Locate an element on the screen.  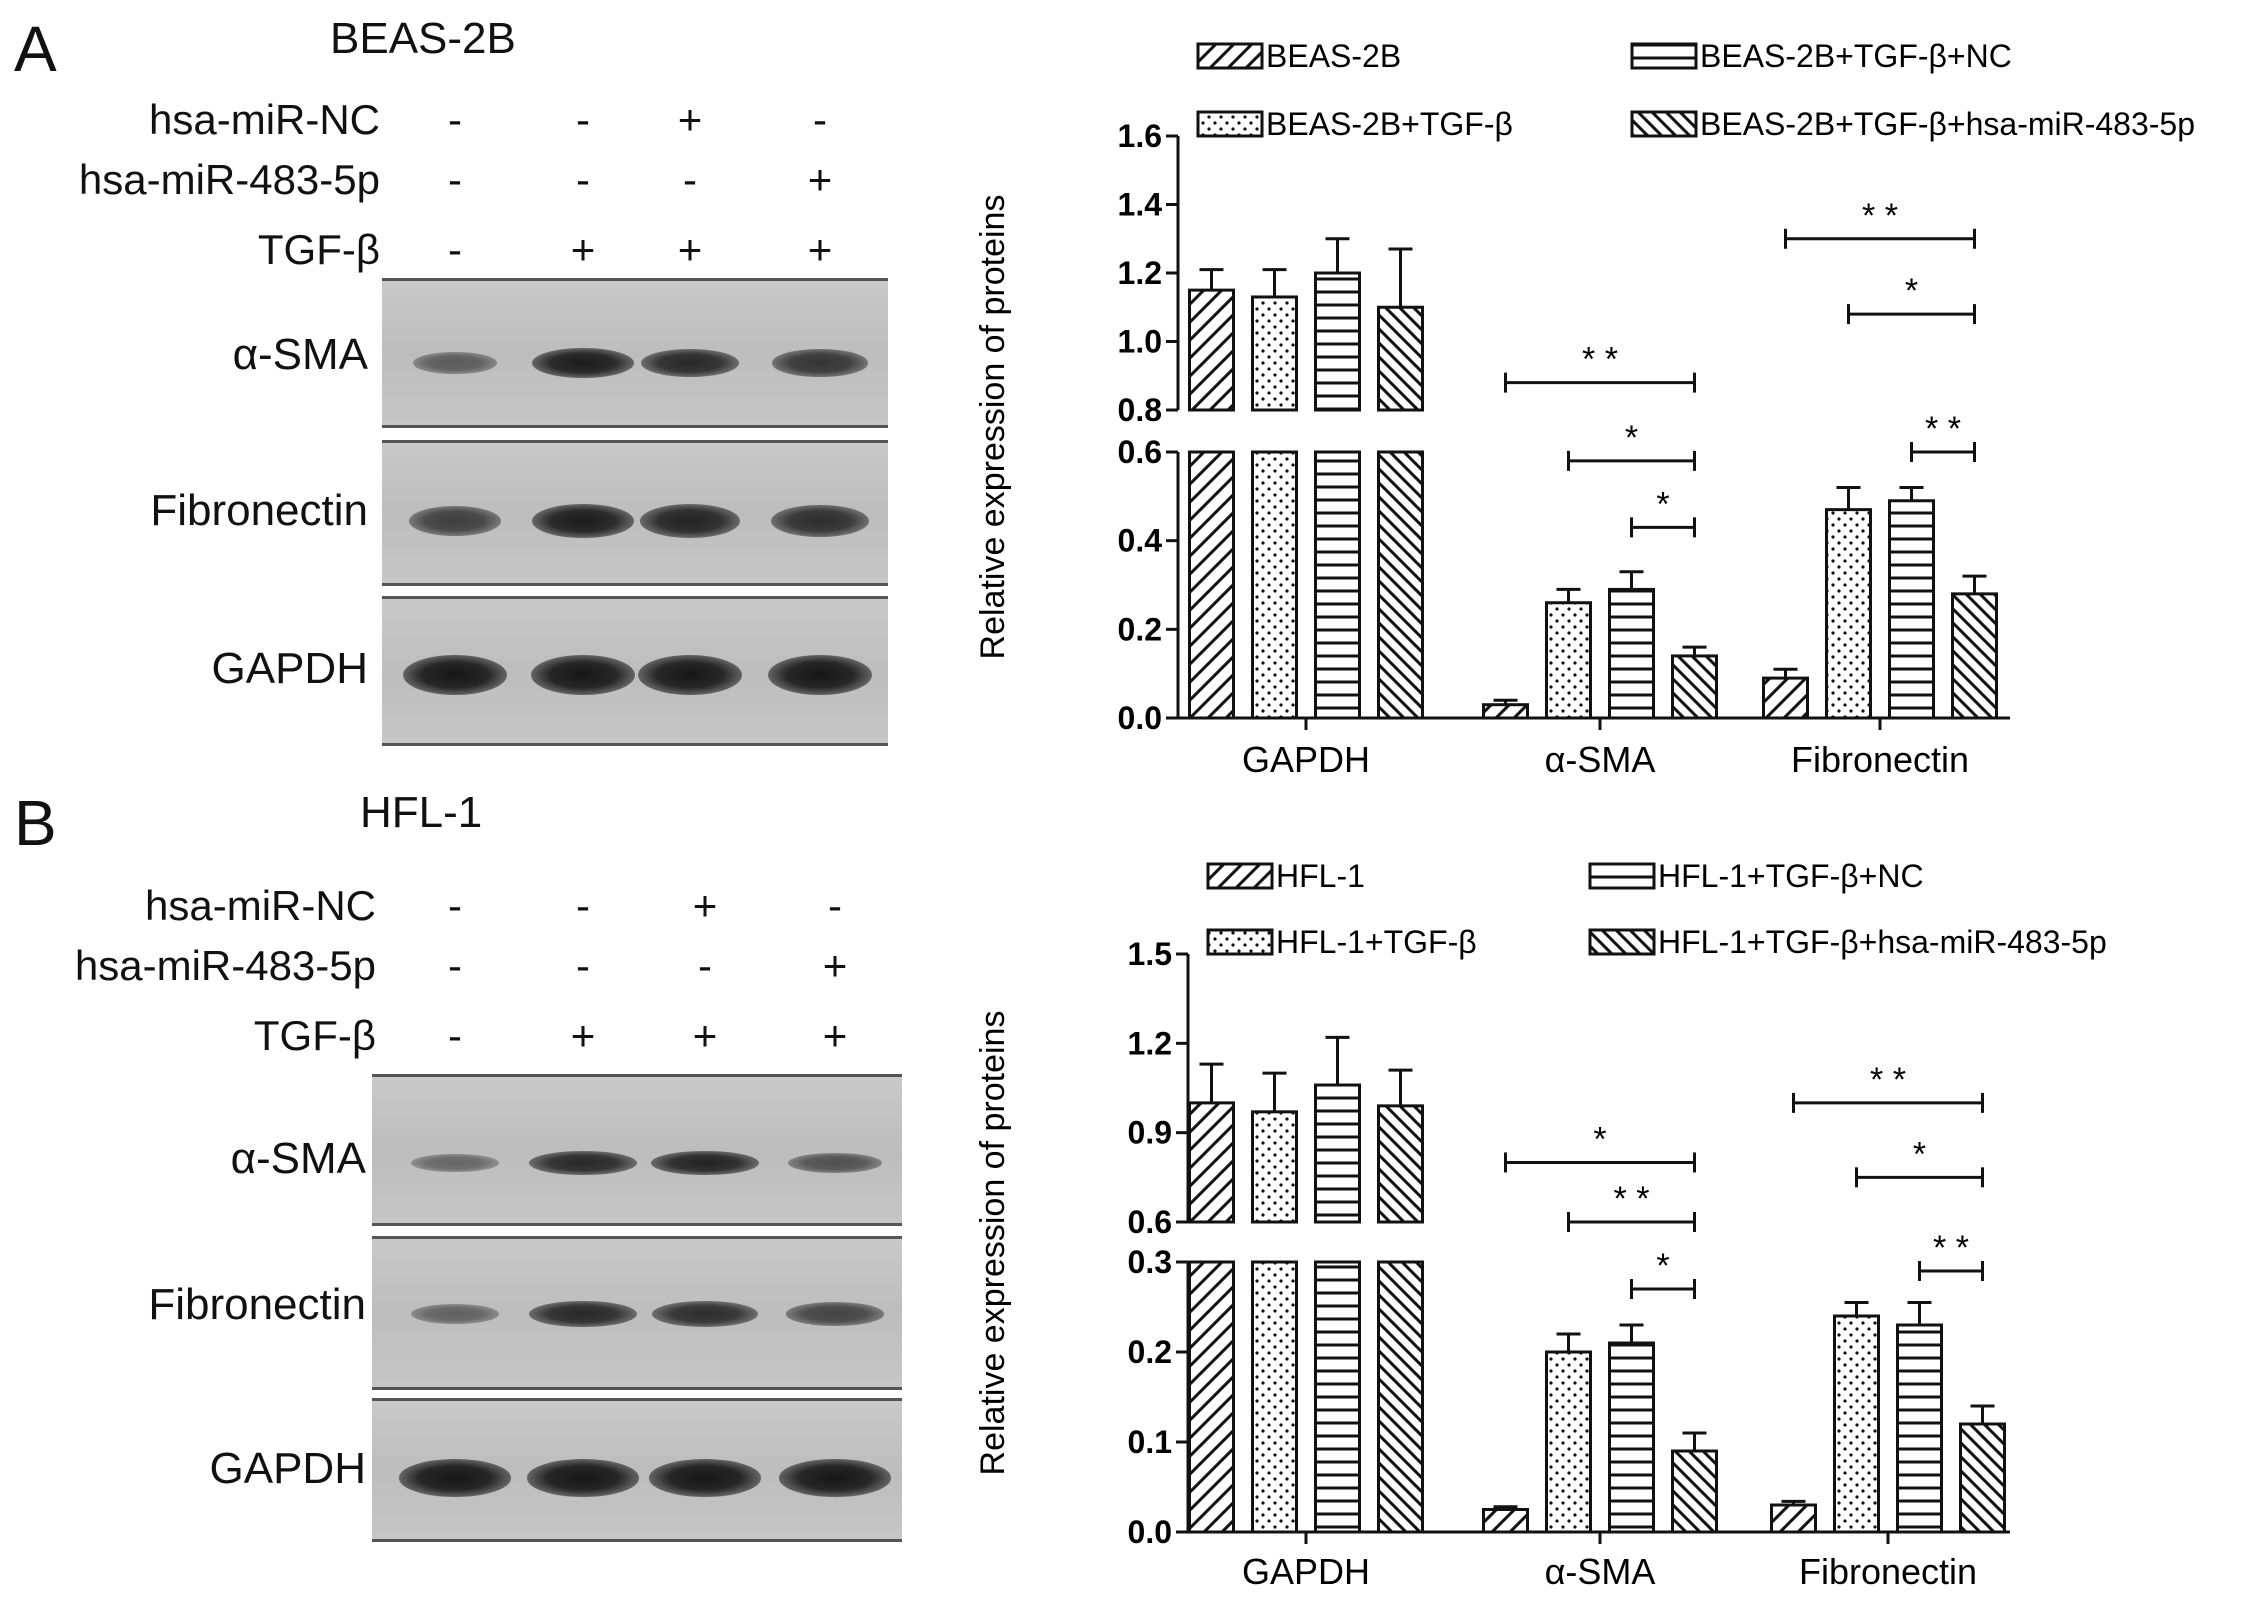
category-label: Fibronectin is located at coordinates (1880, 759).